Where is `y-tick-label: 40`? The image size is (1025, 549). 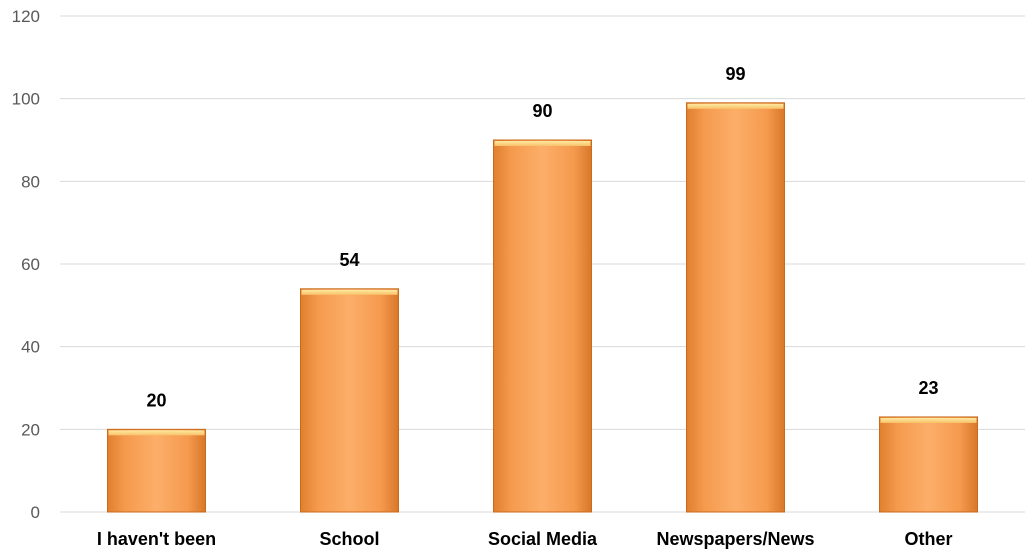
y-tick-label: 40 is located at coordinates (30, 347).